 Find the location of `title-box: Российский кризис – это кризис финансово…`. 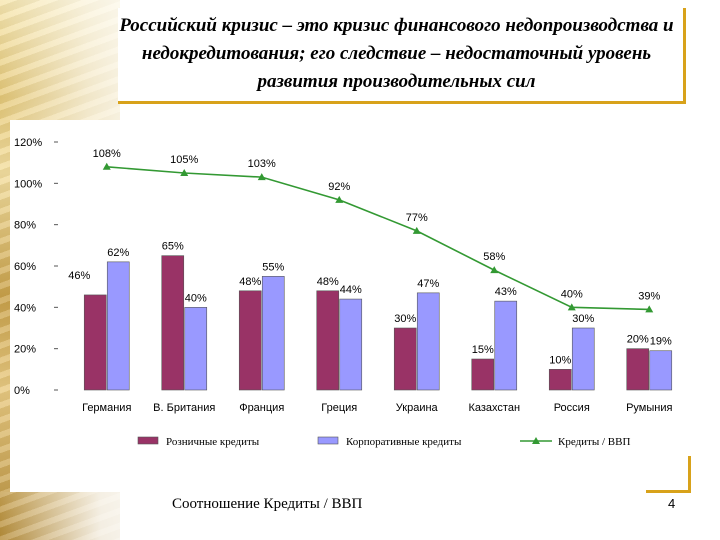

title-box: Российский кризис – это кризис финансово… is located at coordinates (402, 56).